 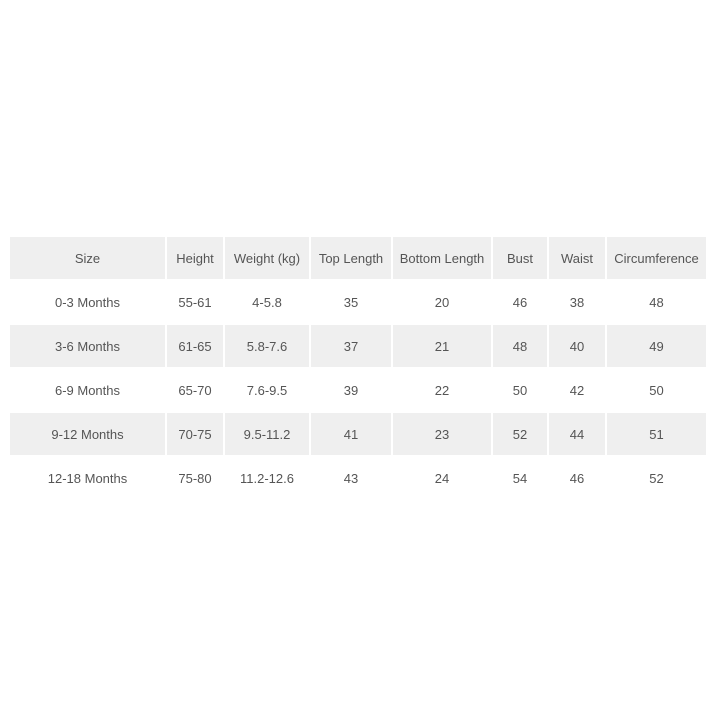 I want to click on table-cell: 44, so click(x=577, y=434).